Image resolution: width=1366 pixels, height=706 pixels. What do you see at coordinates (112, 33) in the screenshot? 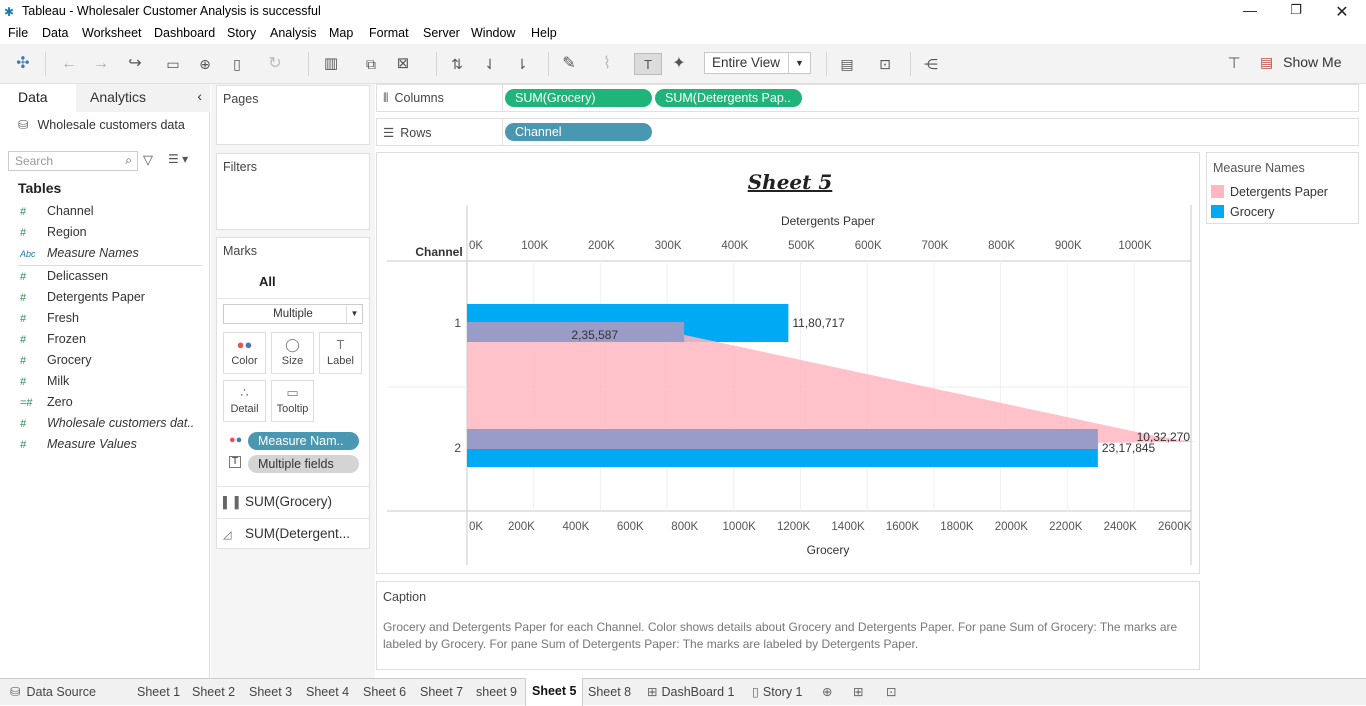
I see `menu-worksheet: Worksheet` at bounding box center [112, 33].